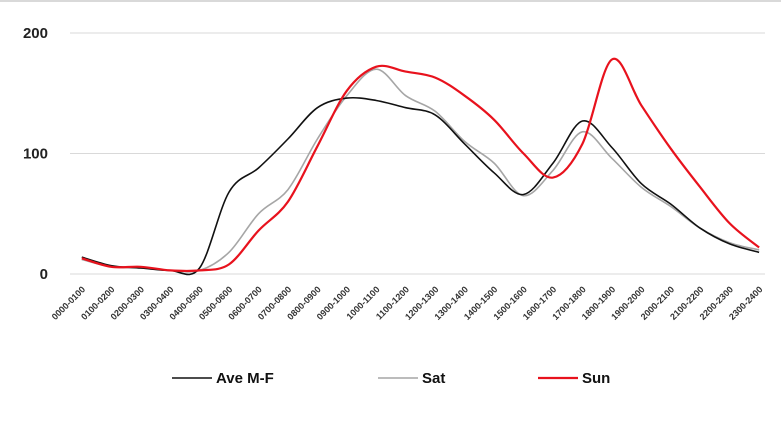  What do you see at coordinates (433, 378) in the screenshot?
I see `legend-label-sat: Sat` at bounding box center [433, 378].